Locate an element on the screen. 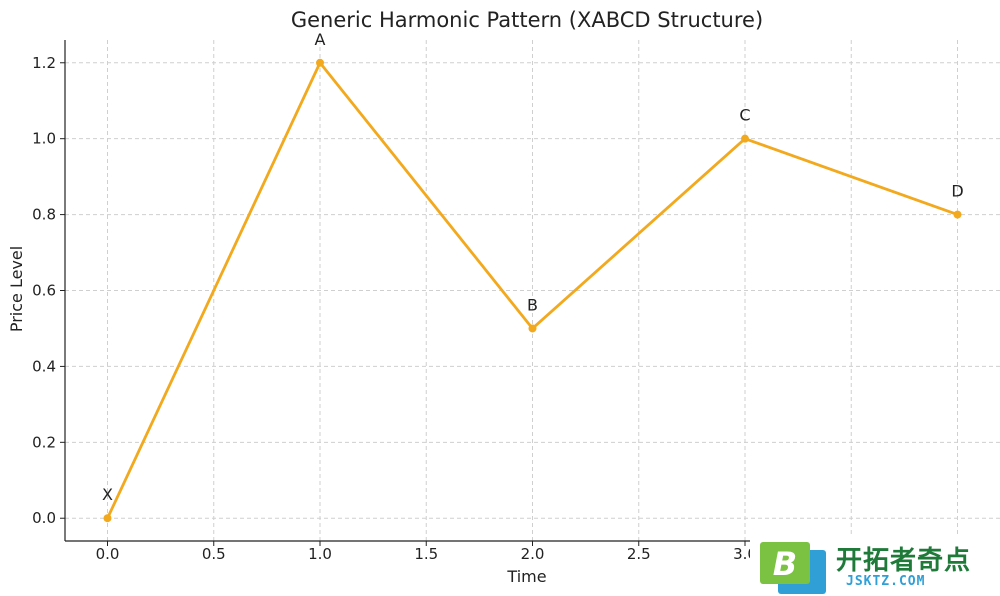  y-tick-label: 1.0 is located at coordinates (44, 139).